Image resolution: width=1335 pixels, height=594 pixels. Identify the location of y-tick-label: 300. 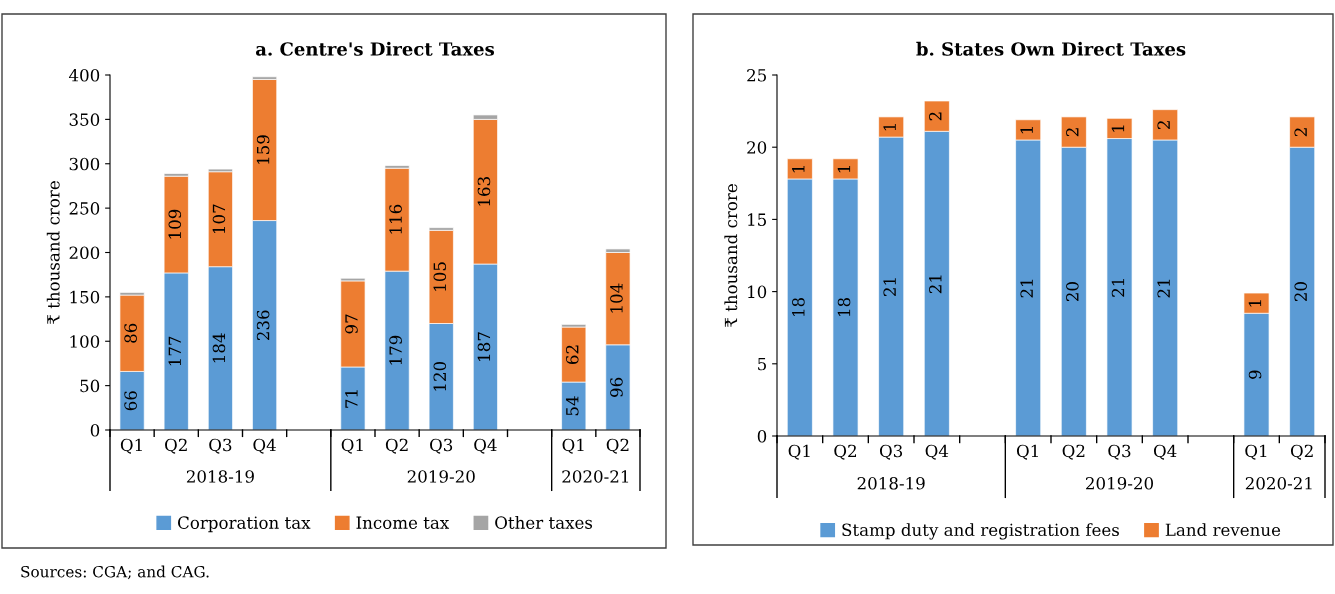
(84, 164).